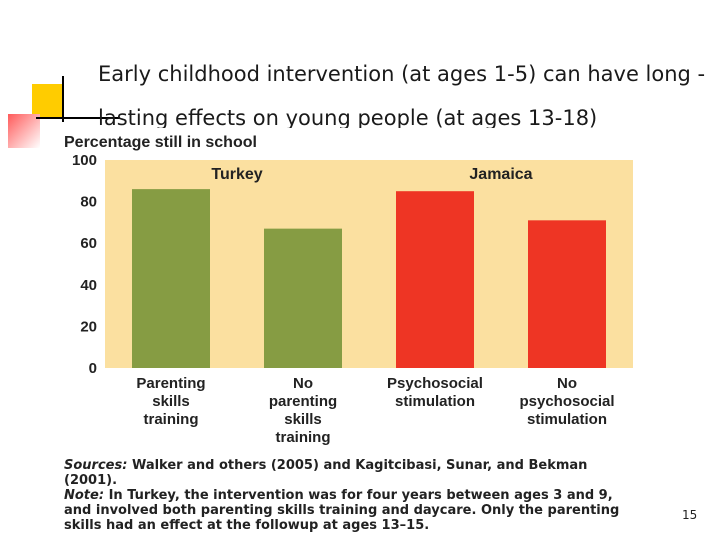  I want to click on y-tick-label: 20, so click(88, 326).